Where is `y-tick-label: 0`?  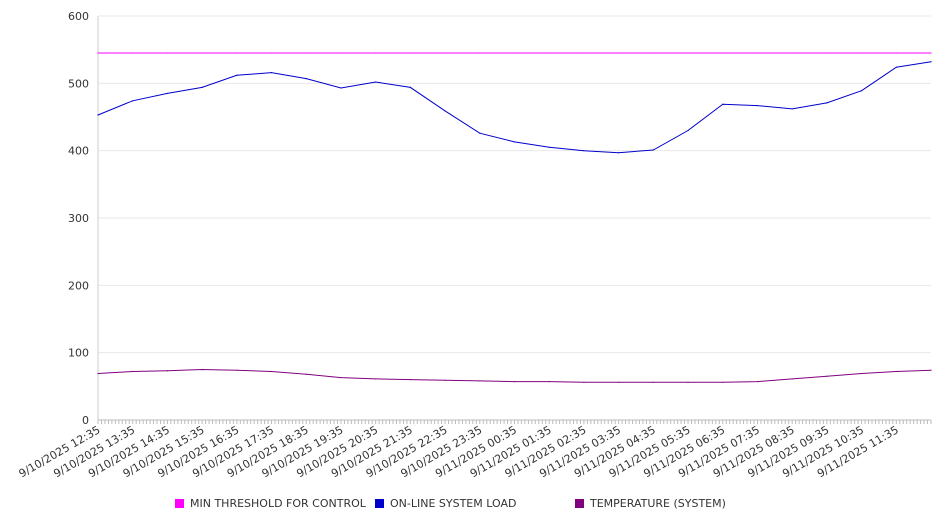 y-tick-label: 0 is located at coordinates (85, 420).